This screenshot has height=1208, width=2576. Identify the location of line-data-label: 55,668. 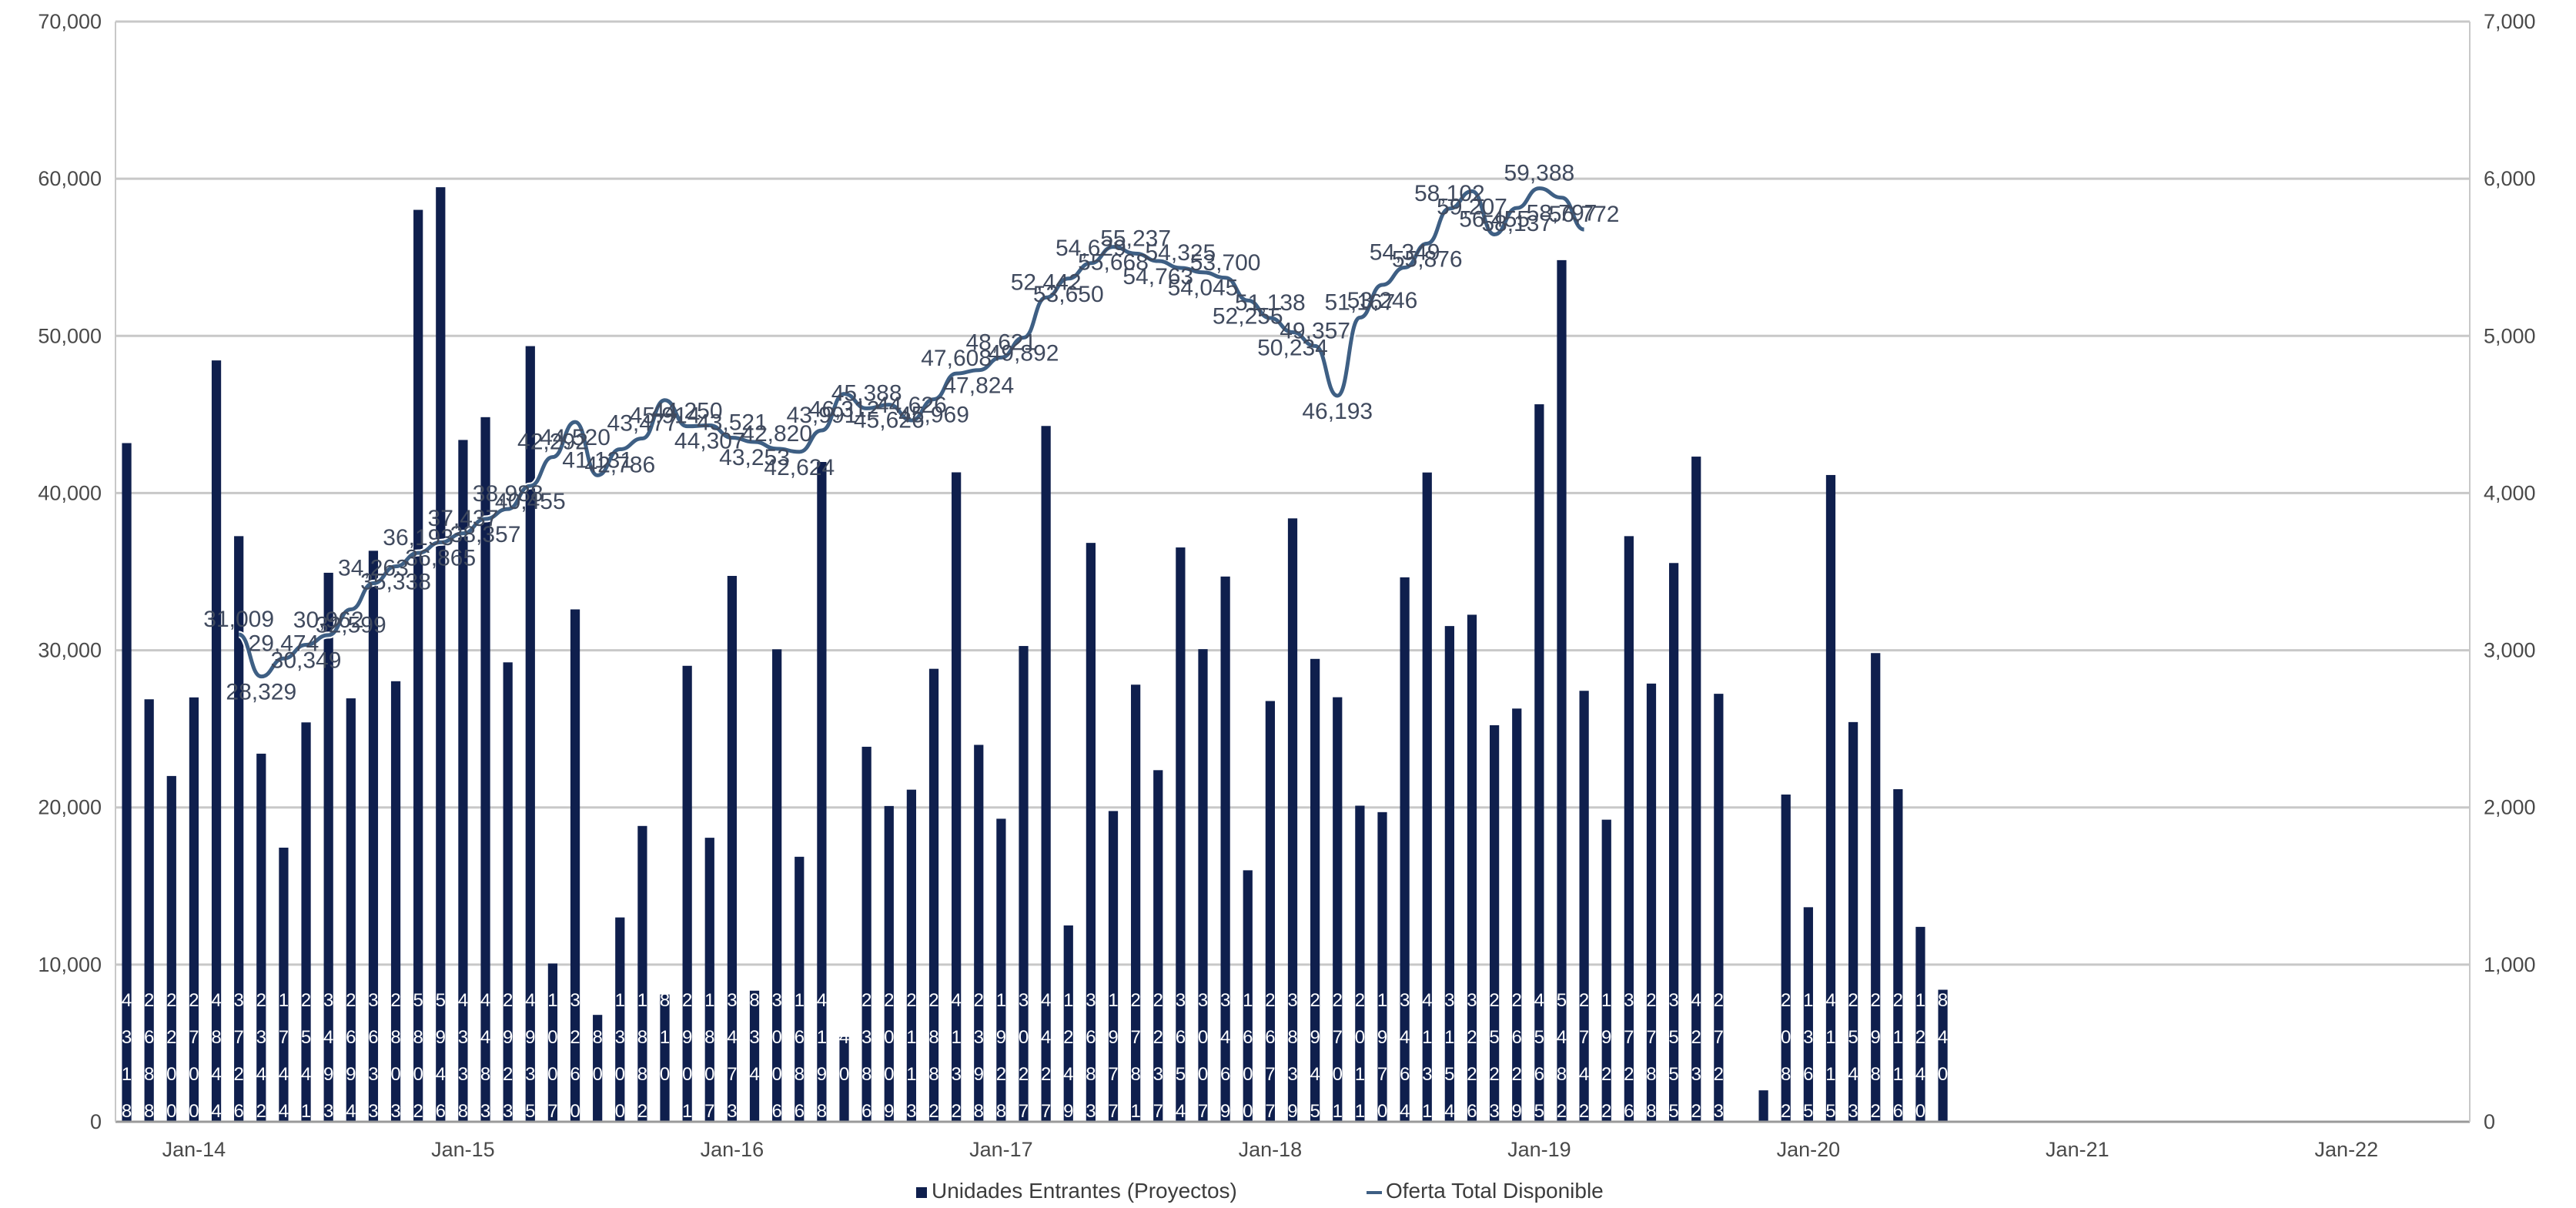
(1113, 263).